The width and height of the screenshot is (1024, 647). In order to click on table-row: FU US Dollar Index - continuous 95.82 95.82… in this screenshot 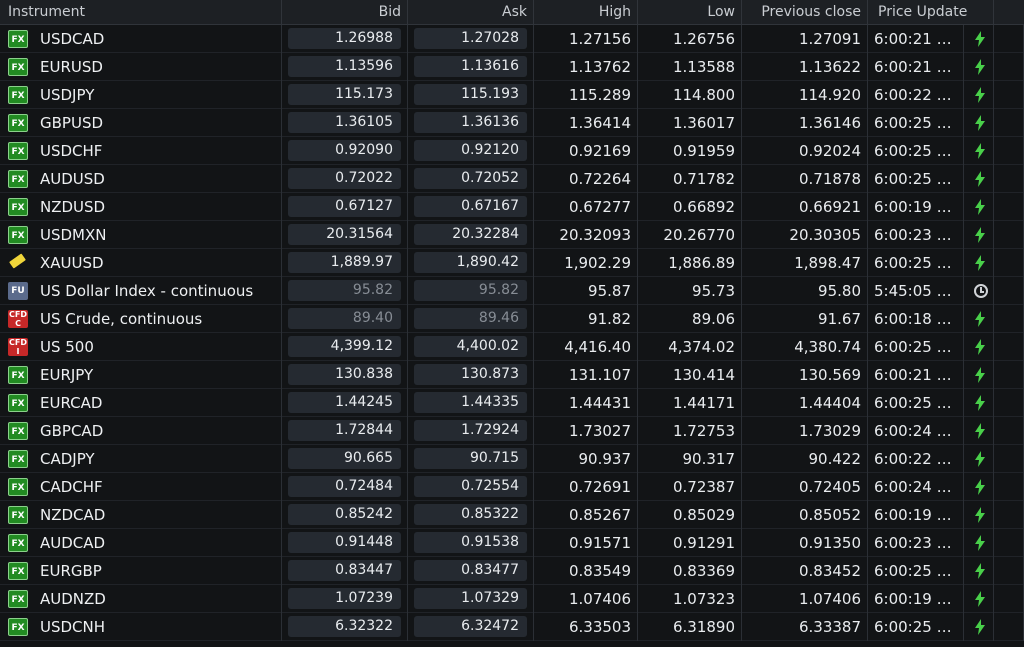, I will do `click(512, 291)`.